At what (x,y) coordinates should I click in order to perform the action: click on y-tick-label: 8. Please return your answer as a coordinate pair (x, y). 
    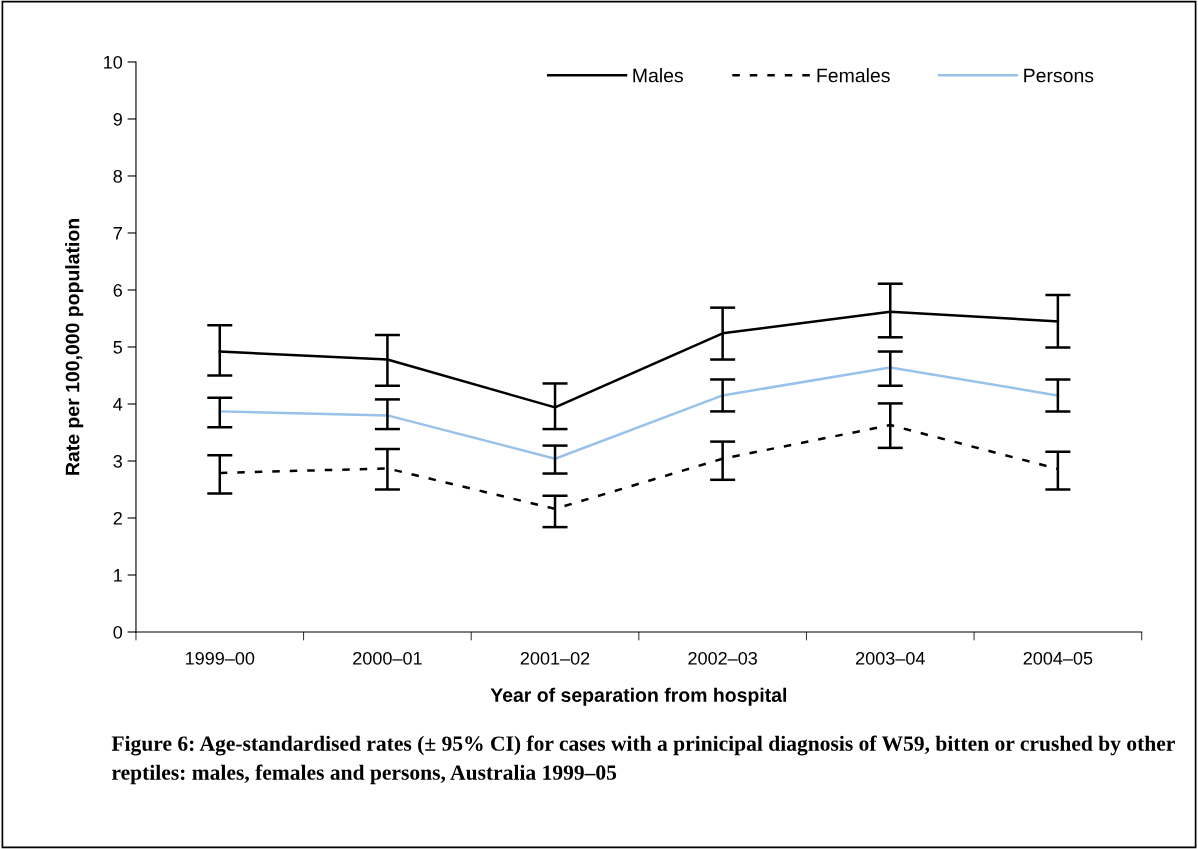
    Looking at the image, I should click on (117, 176).